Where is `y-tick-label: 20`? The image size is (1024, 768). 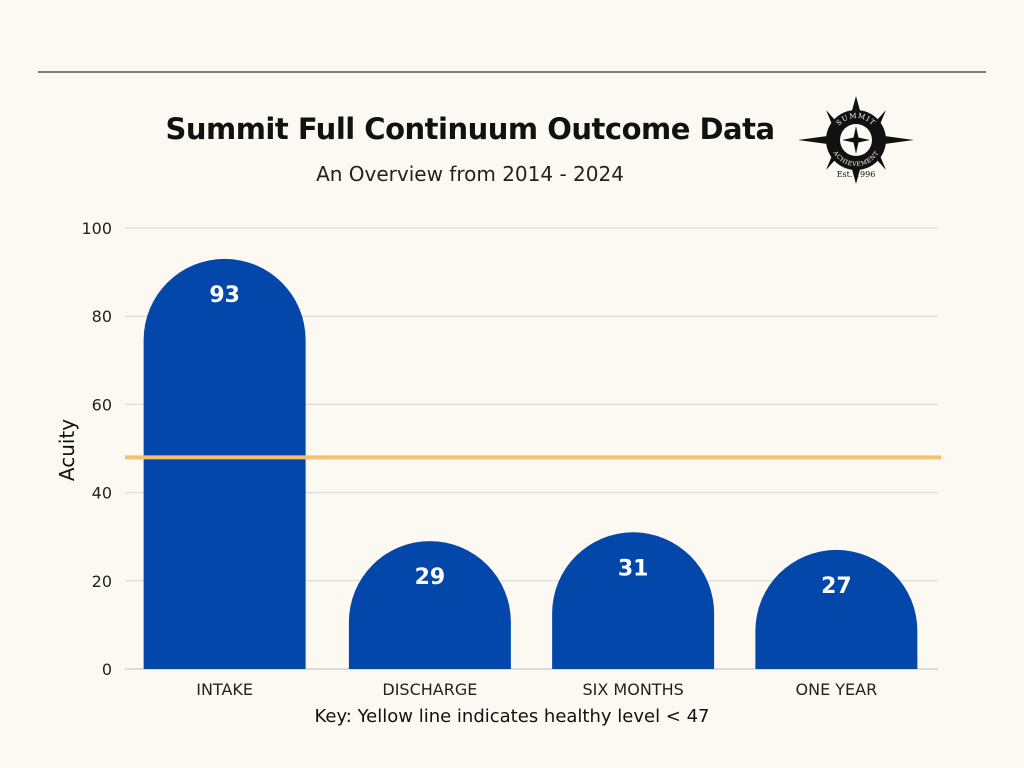 y-tick-label: 20 is located at coordinates (102, 581).